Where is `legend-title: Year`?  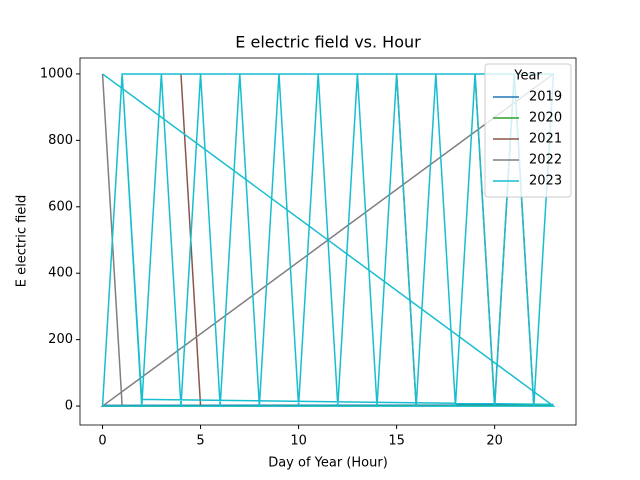 legend-title: Year is located at coordinates (527, 76).